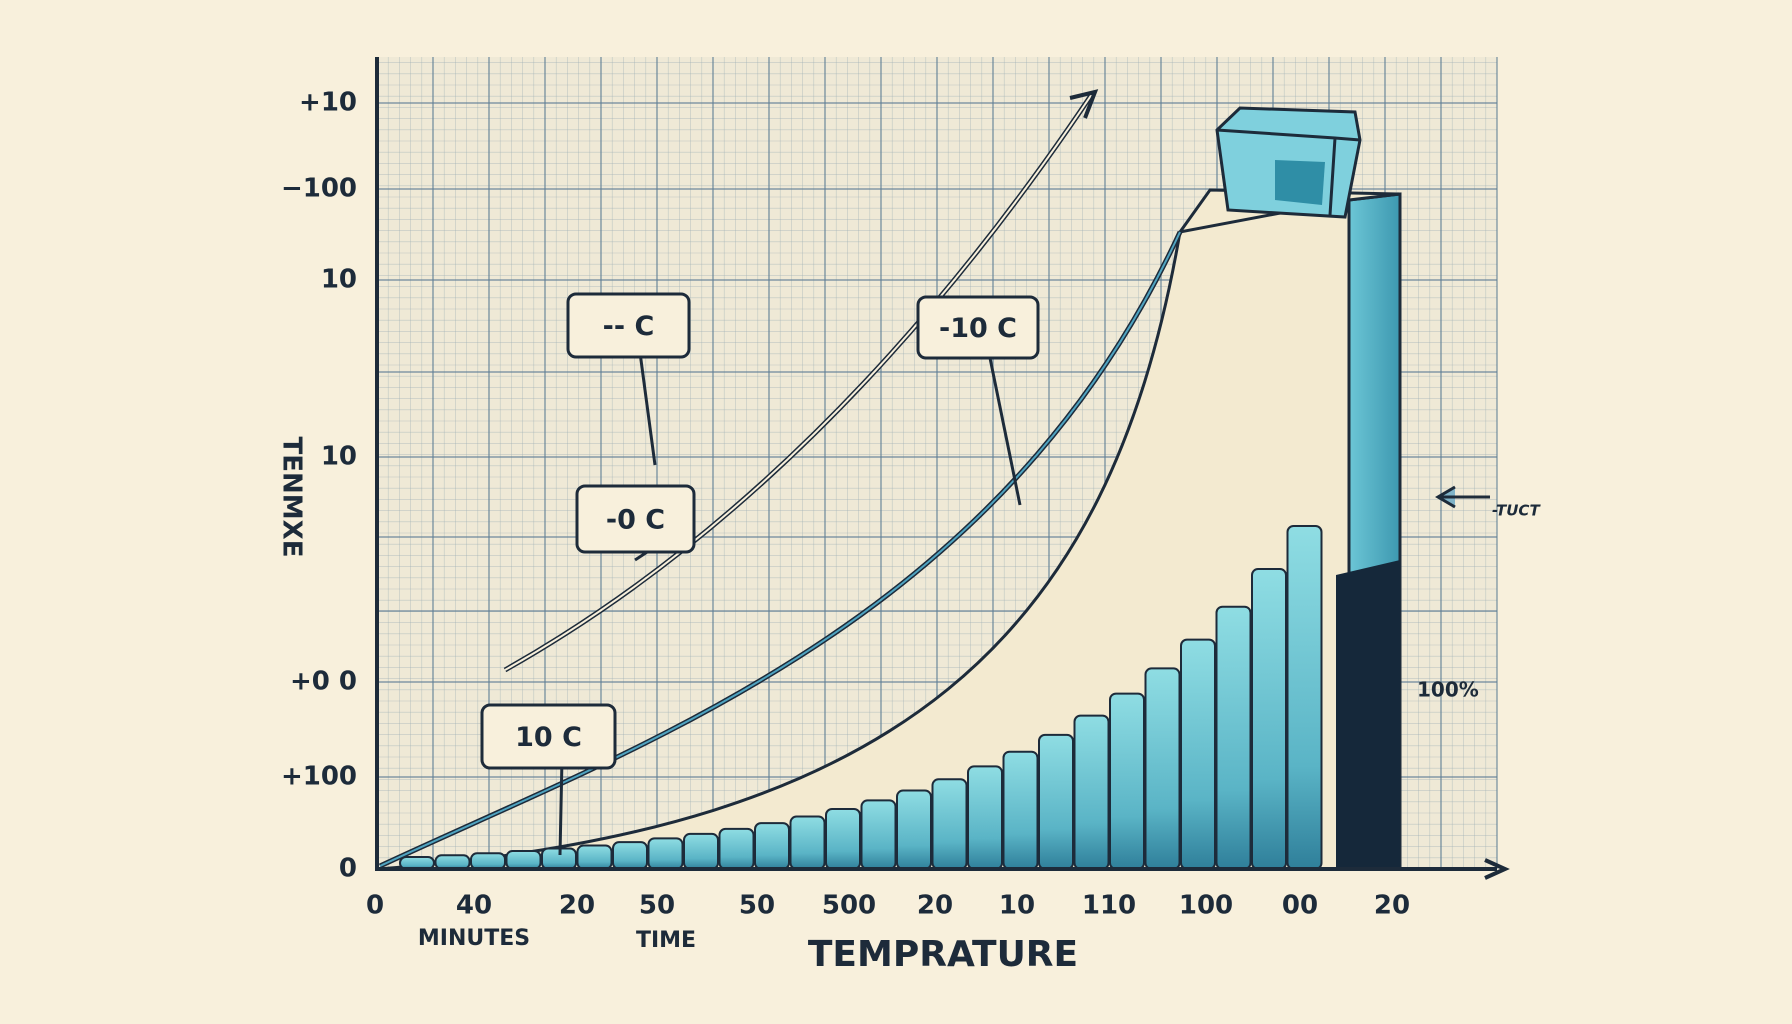 The height and width of the screenshot is (1024, 1792). Describe the element at coordinates (1084, 104) in the screenshot. I see `trend-arrow` at that location.